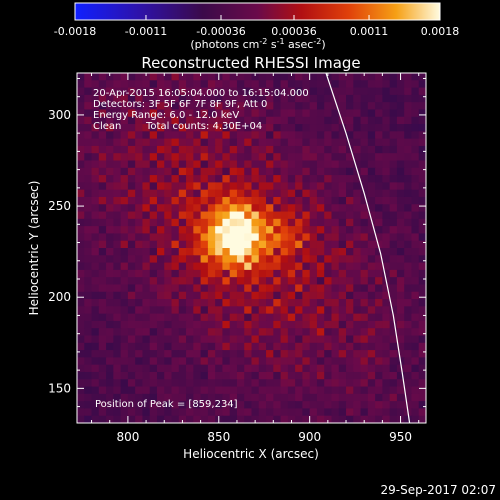 The image size is (500, 500). I want to click on colorbar-frame, so click(257, 11).